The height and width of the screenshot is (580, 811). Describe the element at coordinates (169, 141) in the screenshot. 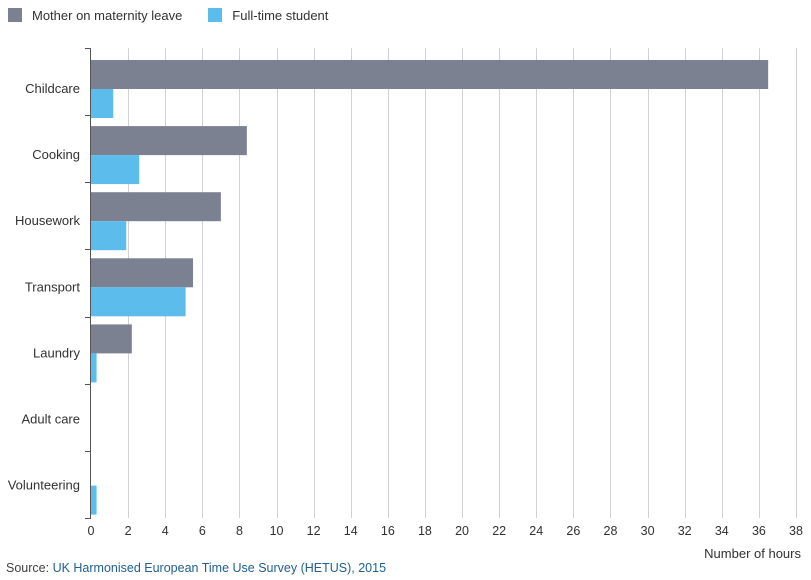

I see `bar-cooking-mother` at that location.